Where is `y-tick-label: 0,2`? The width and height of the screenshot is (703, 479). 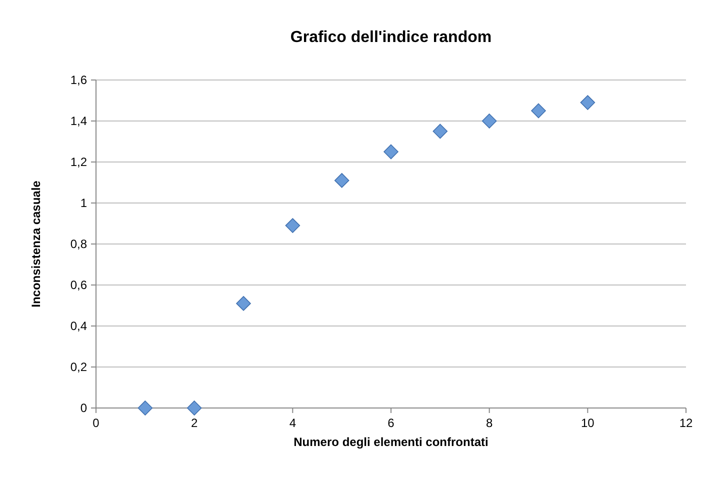 y-tick-label: 0,2 is located at coordinates (79, 367).